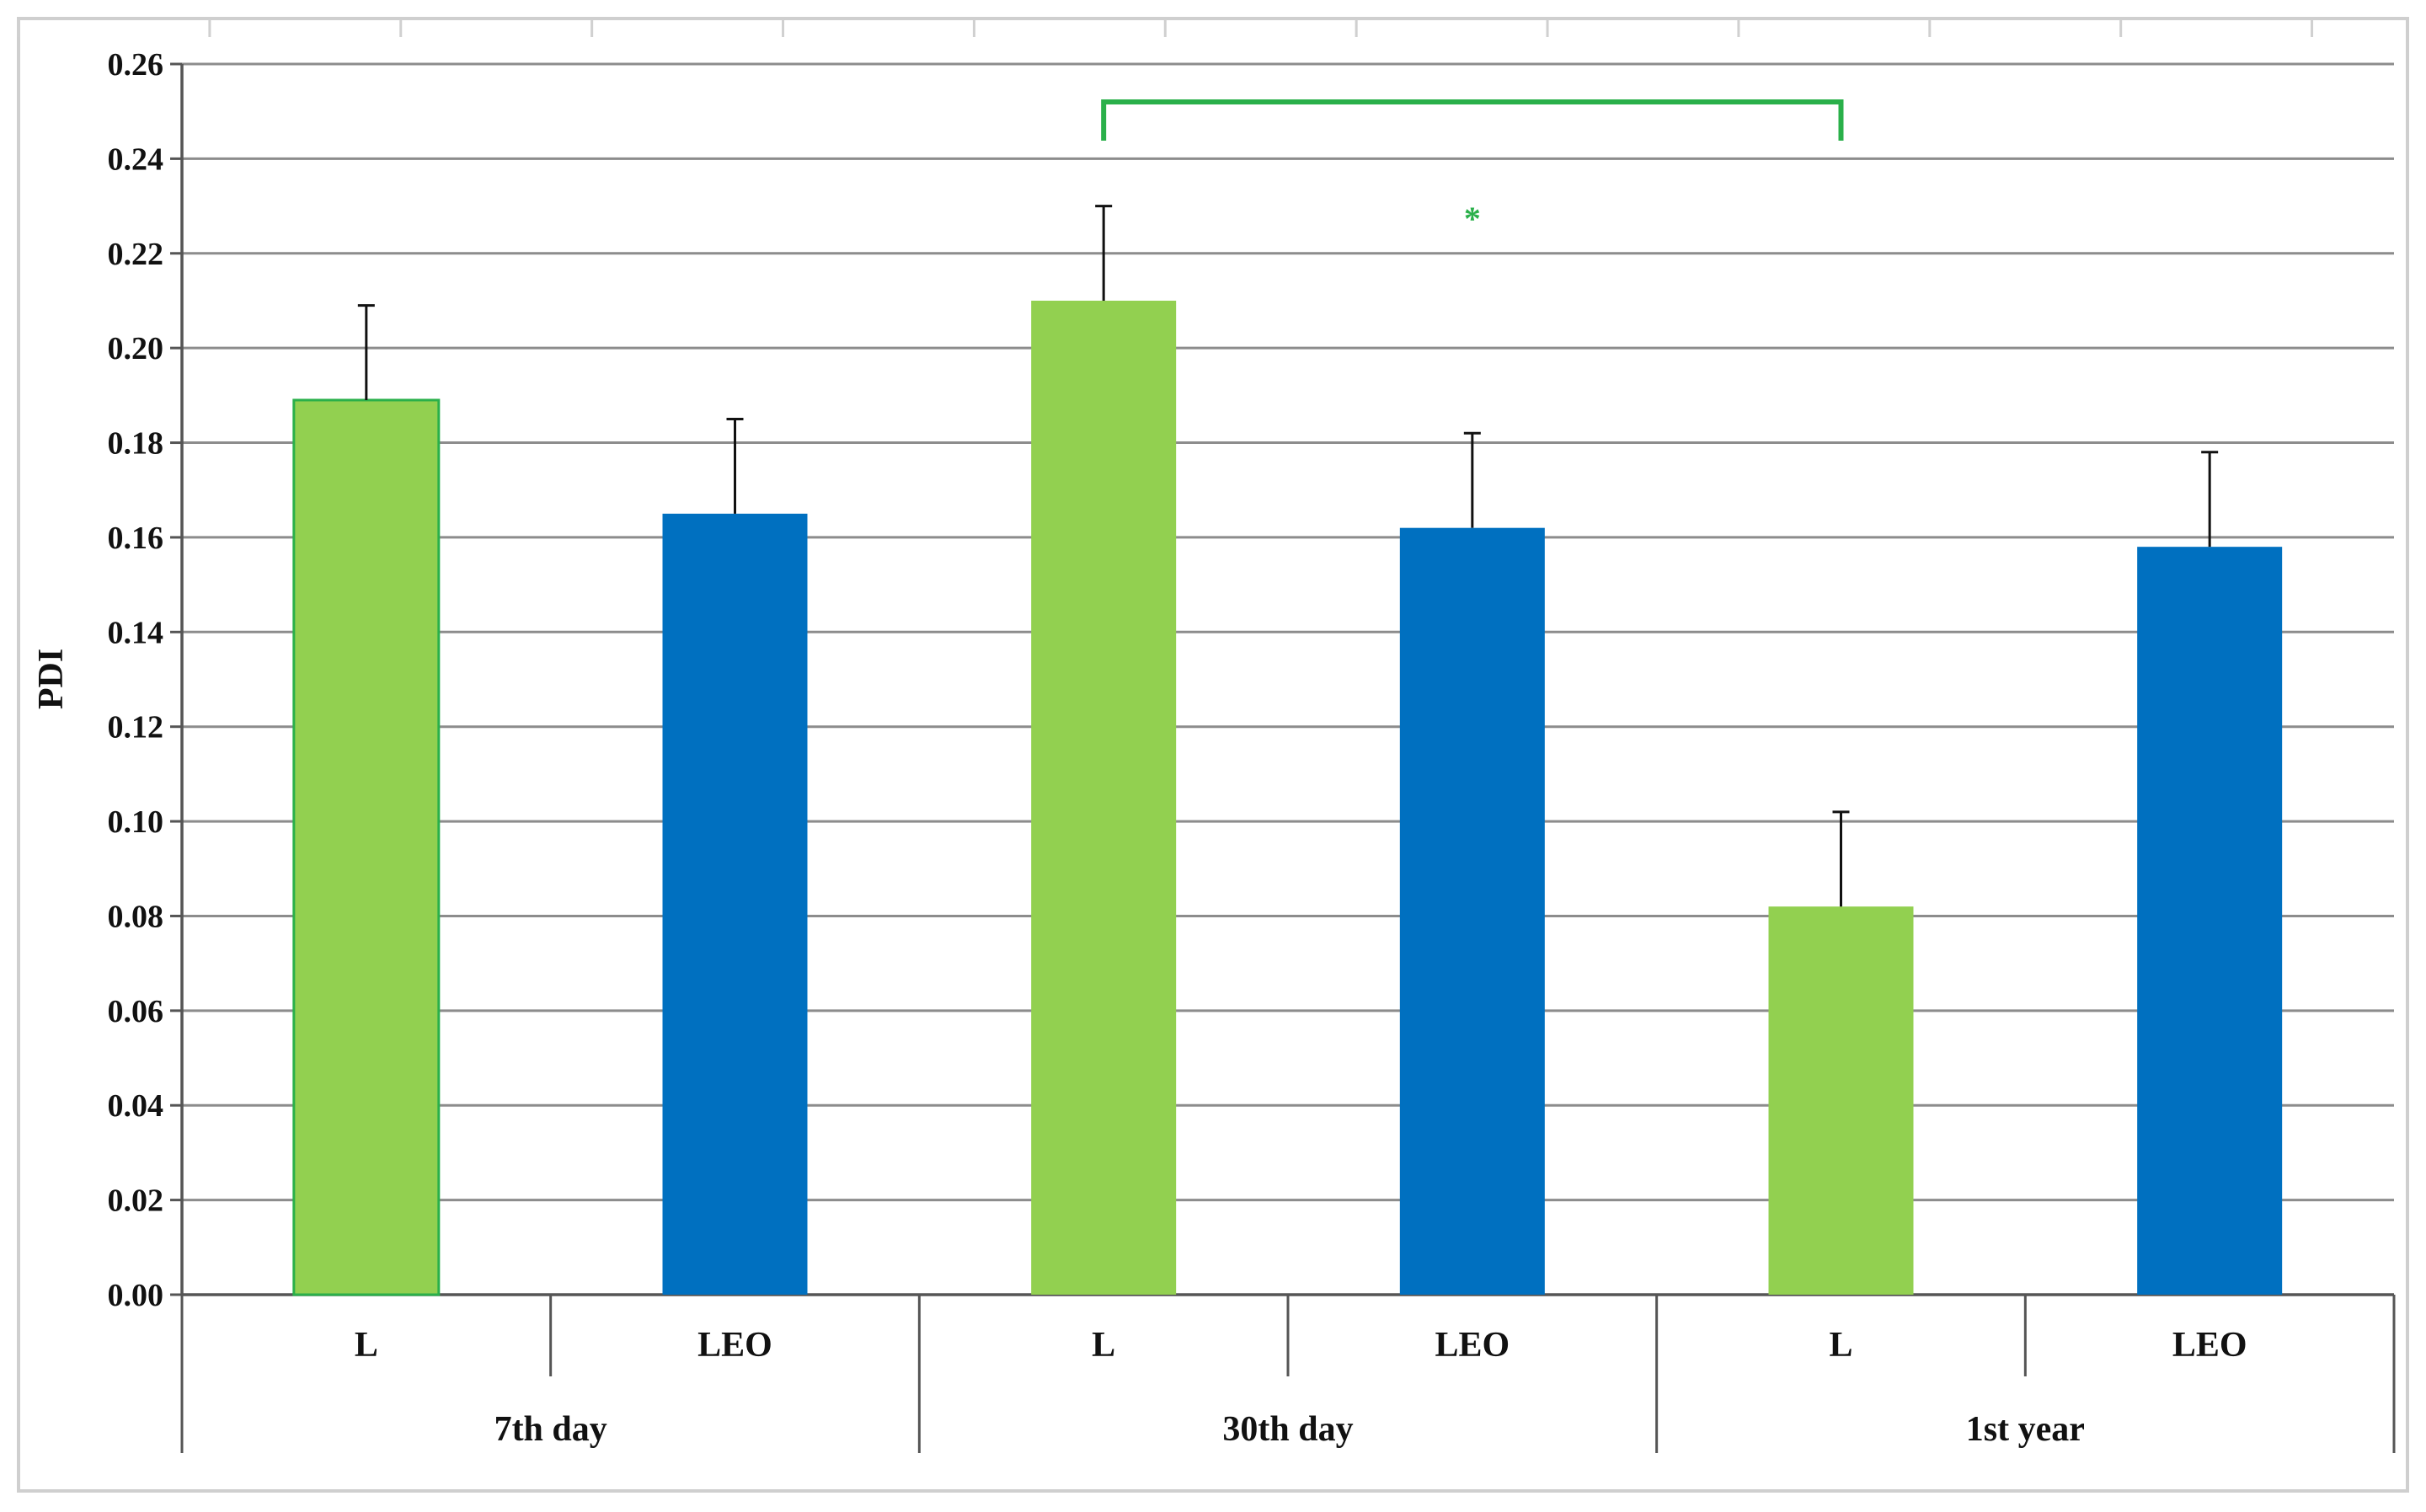 This screenshot has width=2426, height=1512. Describe the element at coordinates (136, 822) in the screenshot. I see `y-tick-label: 0.10` at that location.